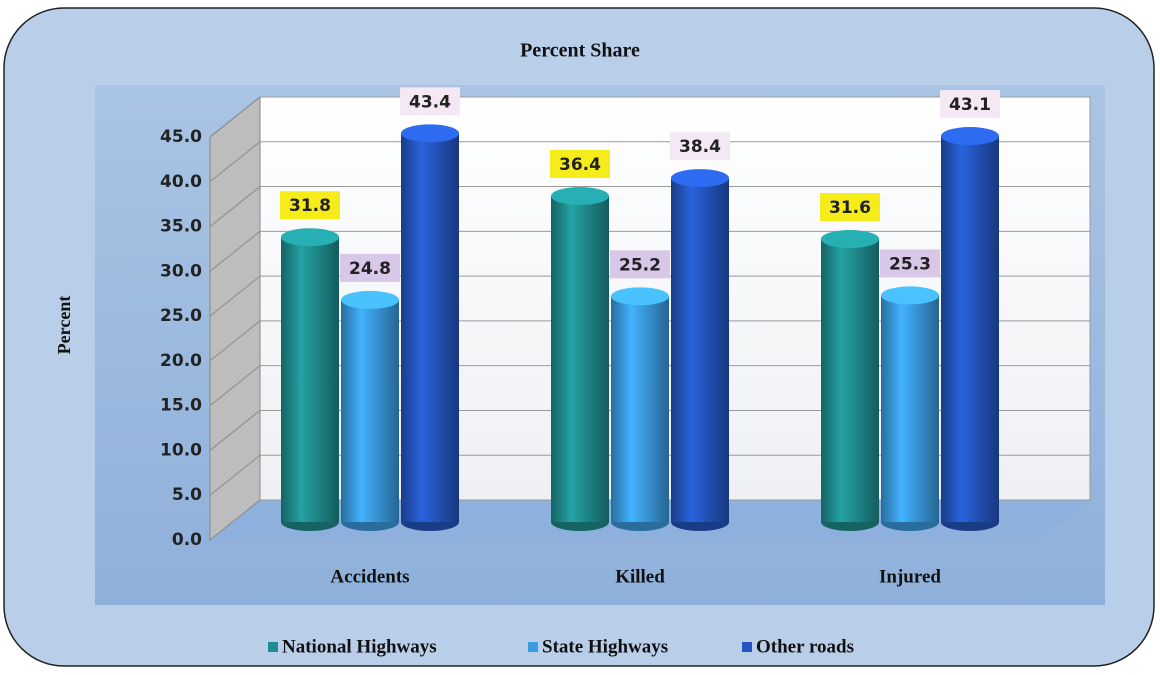 The image size is (1160, 675). What do you see at coordinates (181, 271) in the screenshot?
I see `y-tick-label: 30.0` at bounding box center [181, 271].